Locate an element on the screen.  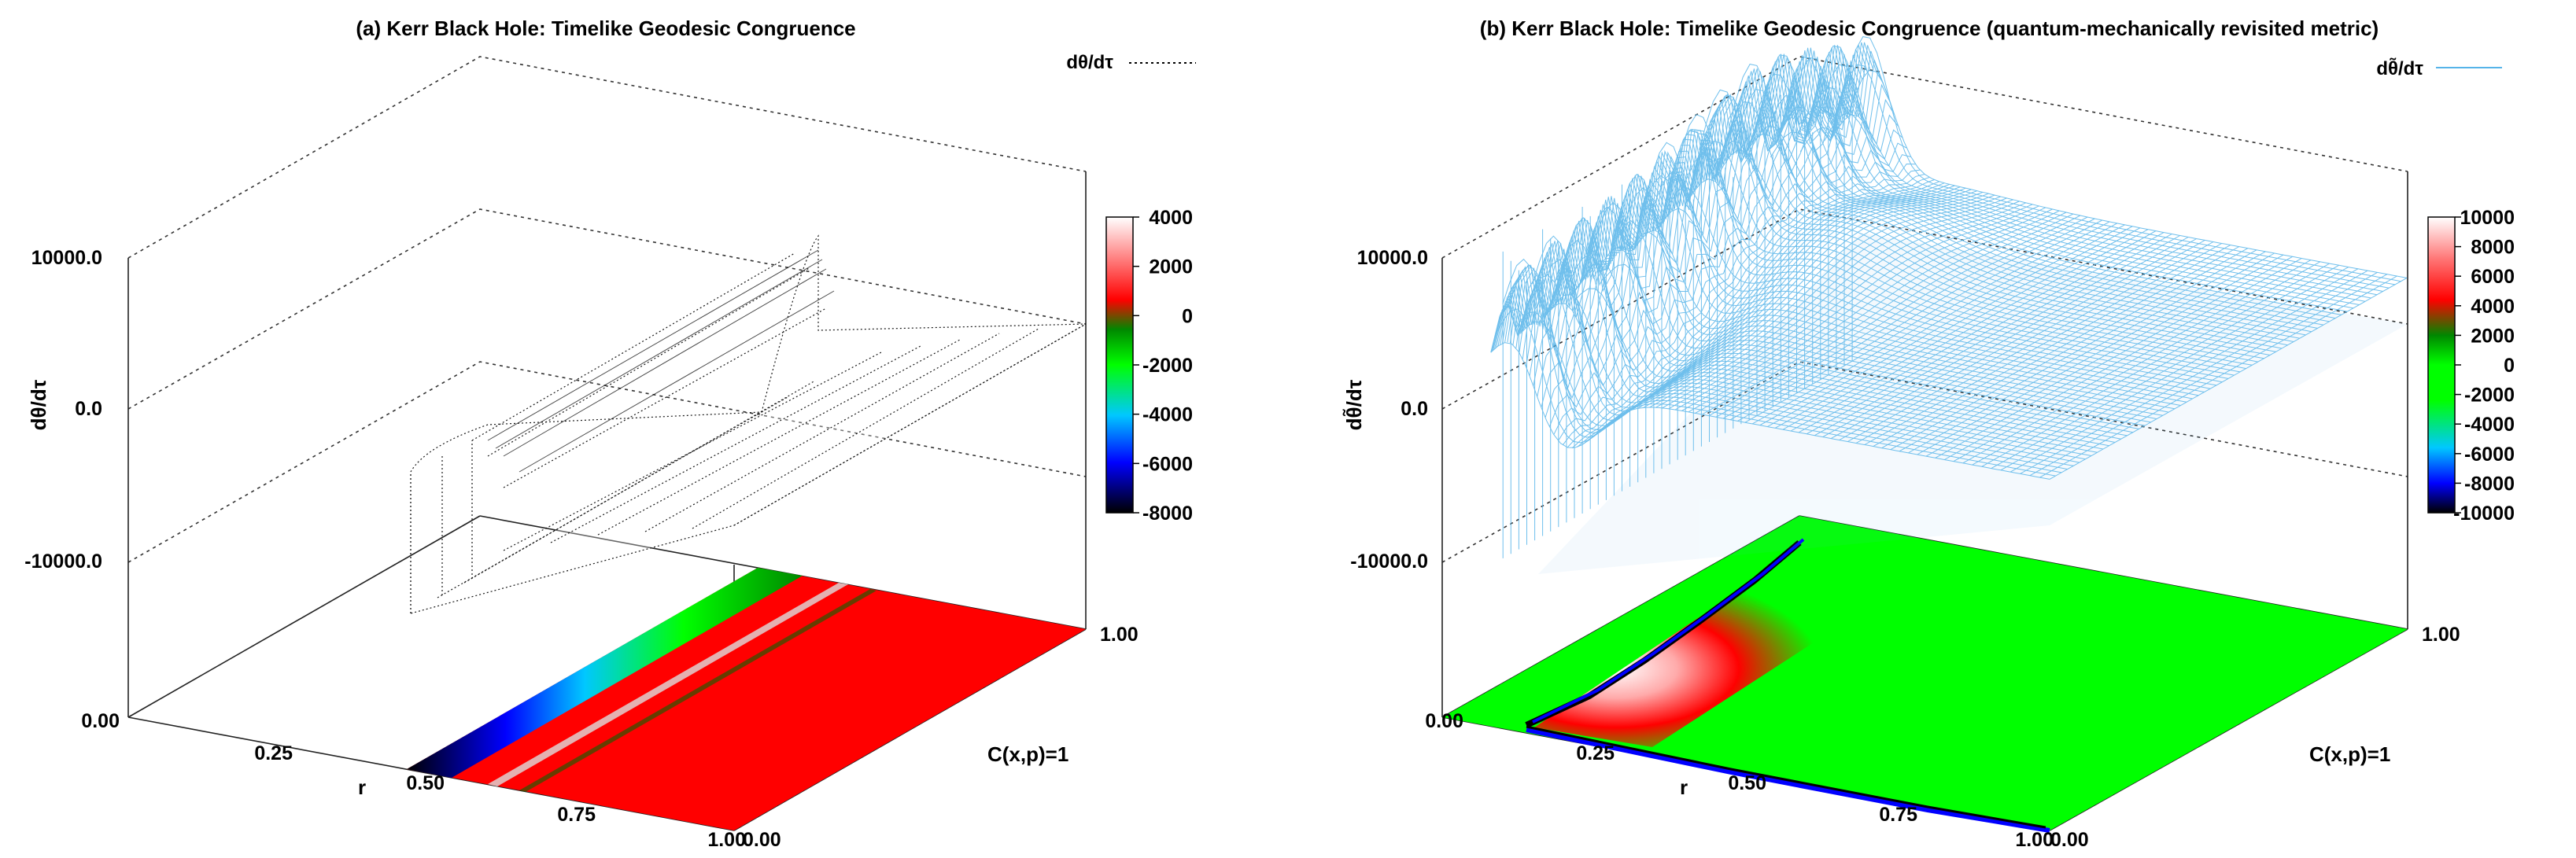
colorbar-tick-label: -6000 is located at coordinates (1167, 464).